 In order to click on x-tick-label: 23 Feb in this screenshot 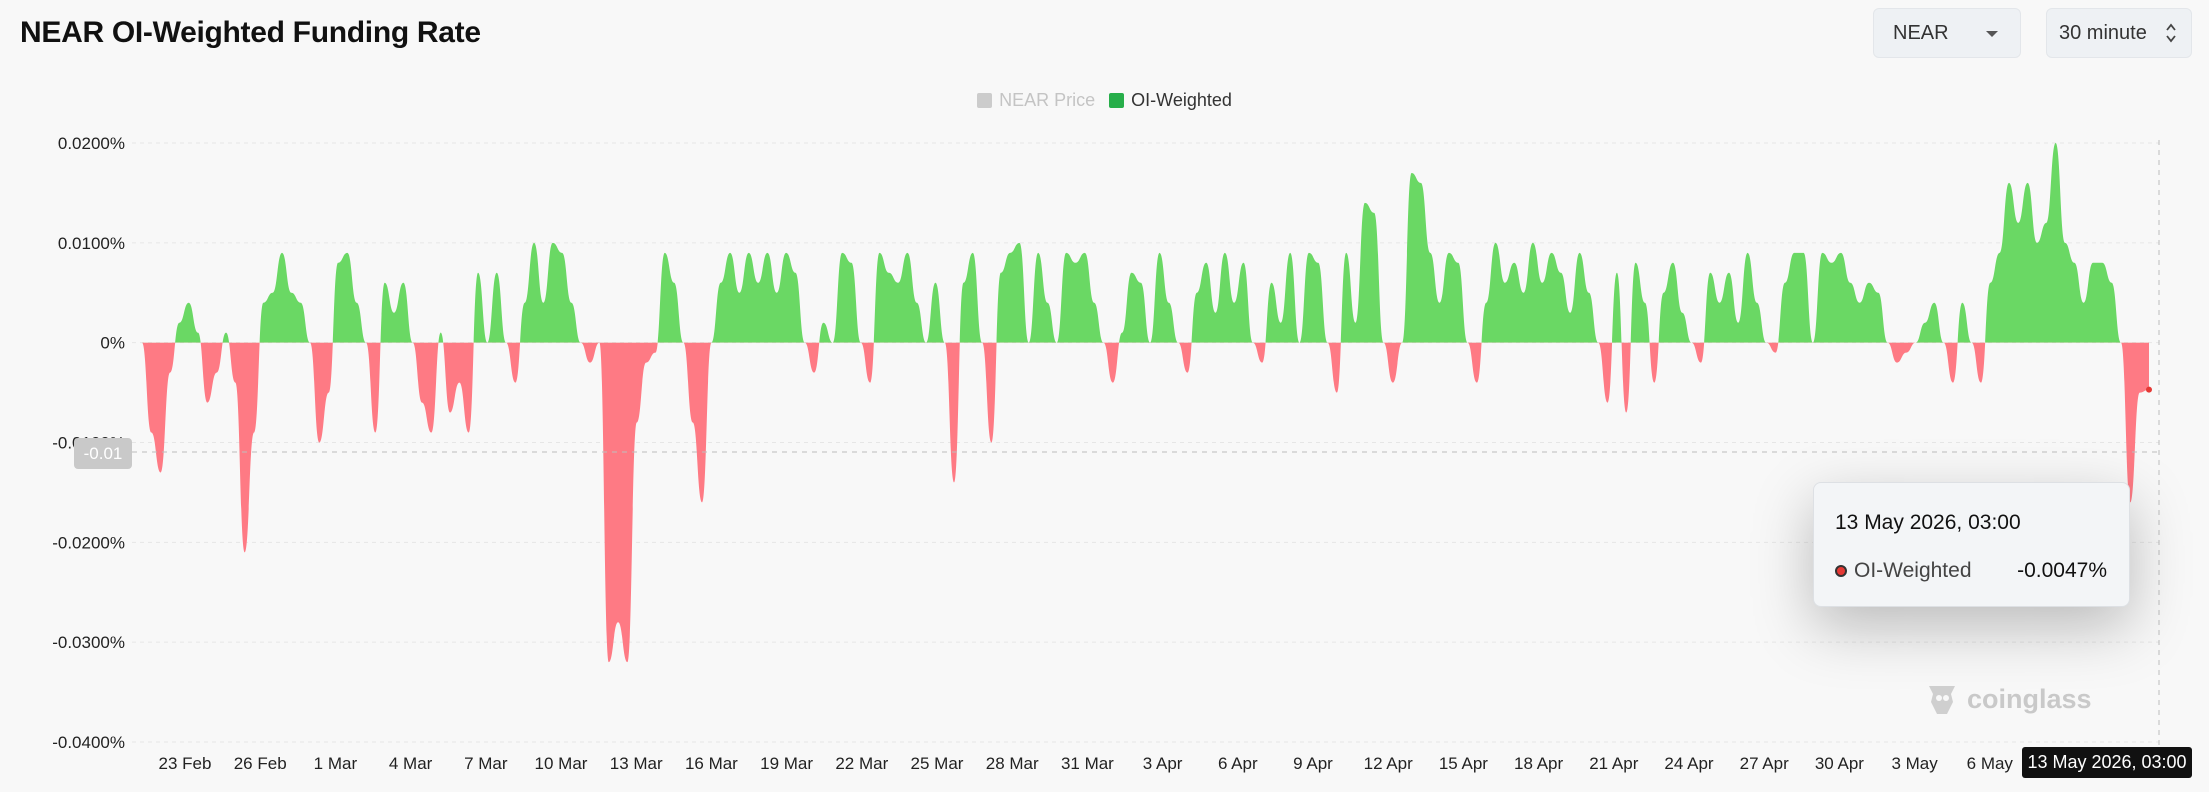, I will do `click(185, 763)`.